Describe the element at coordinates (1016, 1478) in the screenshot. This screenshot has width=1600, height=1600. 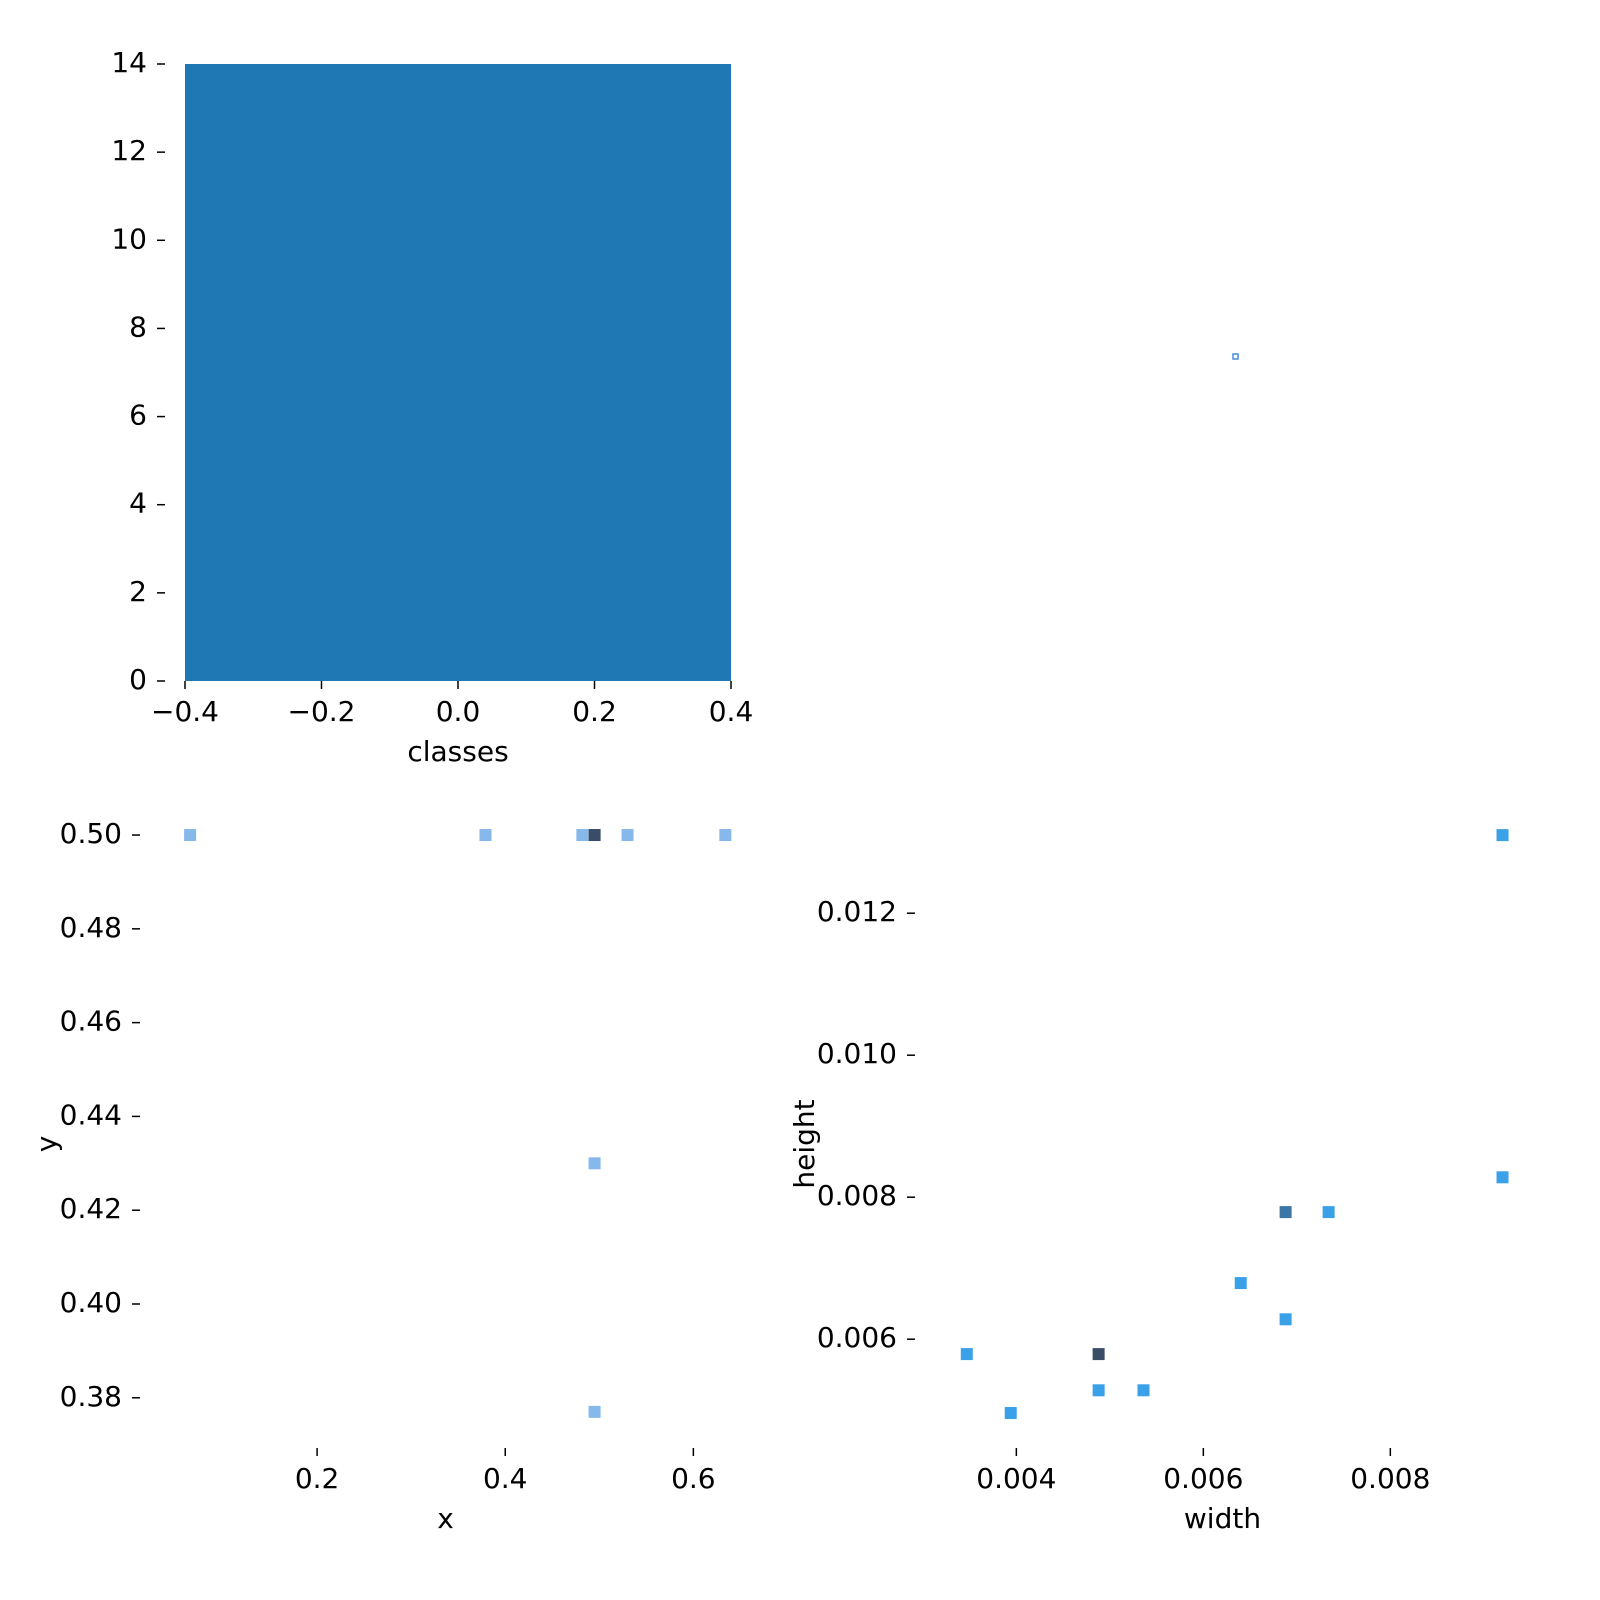
I see `x-tick-label: 0.004` at that location.